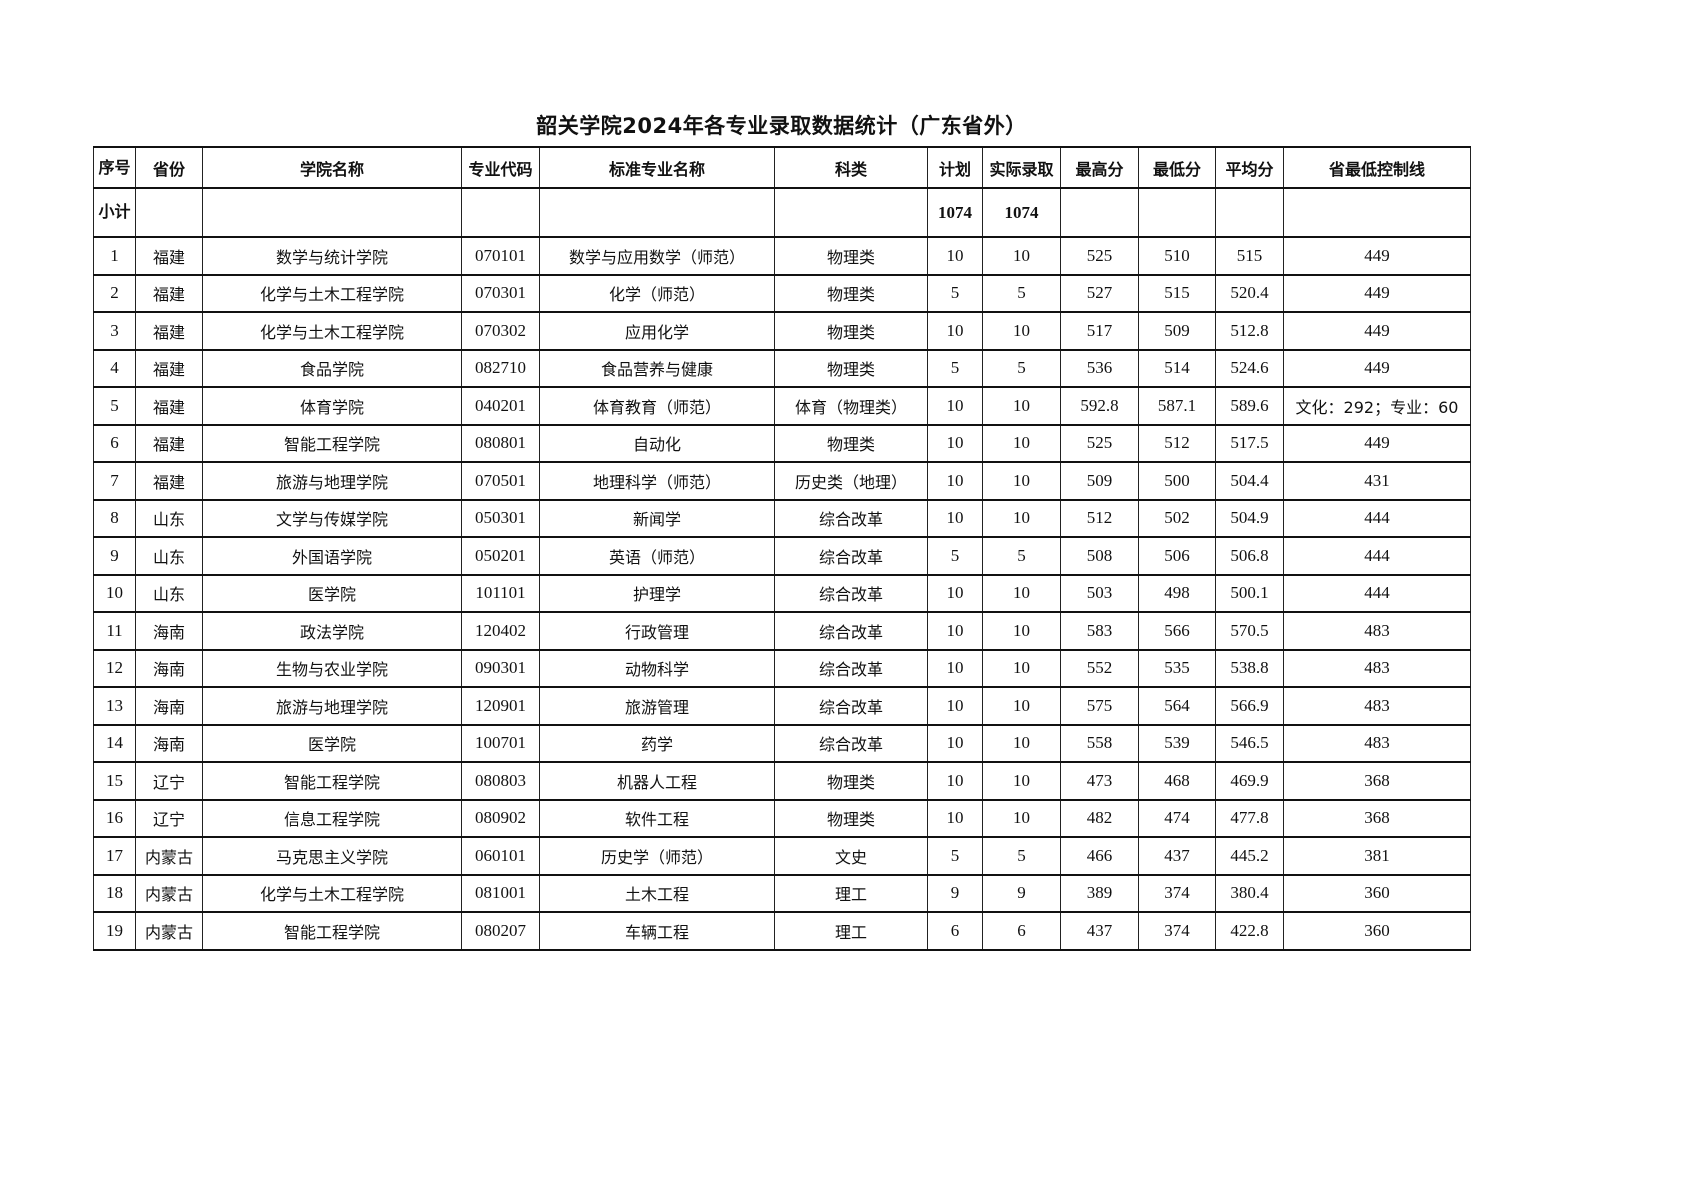  I want to click on table-cell: 行政管理, so click(657, 631).